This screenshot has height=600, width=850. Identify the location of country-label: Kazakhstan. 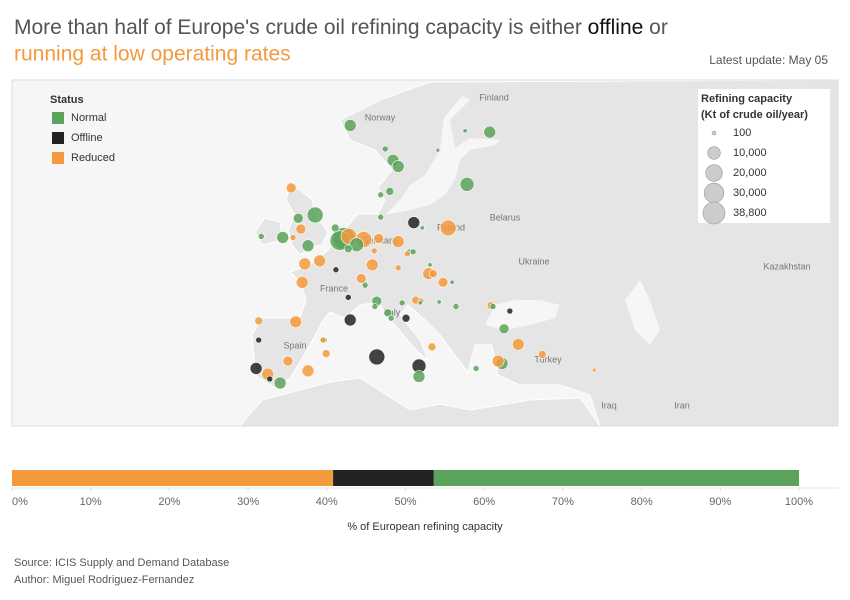
(786, 266).